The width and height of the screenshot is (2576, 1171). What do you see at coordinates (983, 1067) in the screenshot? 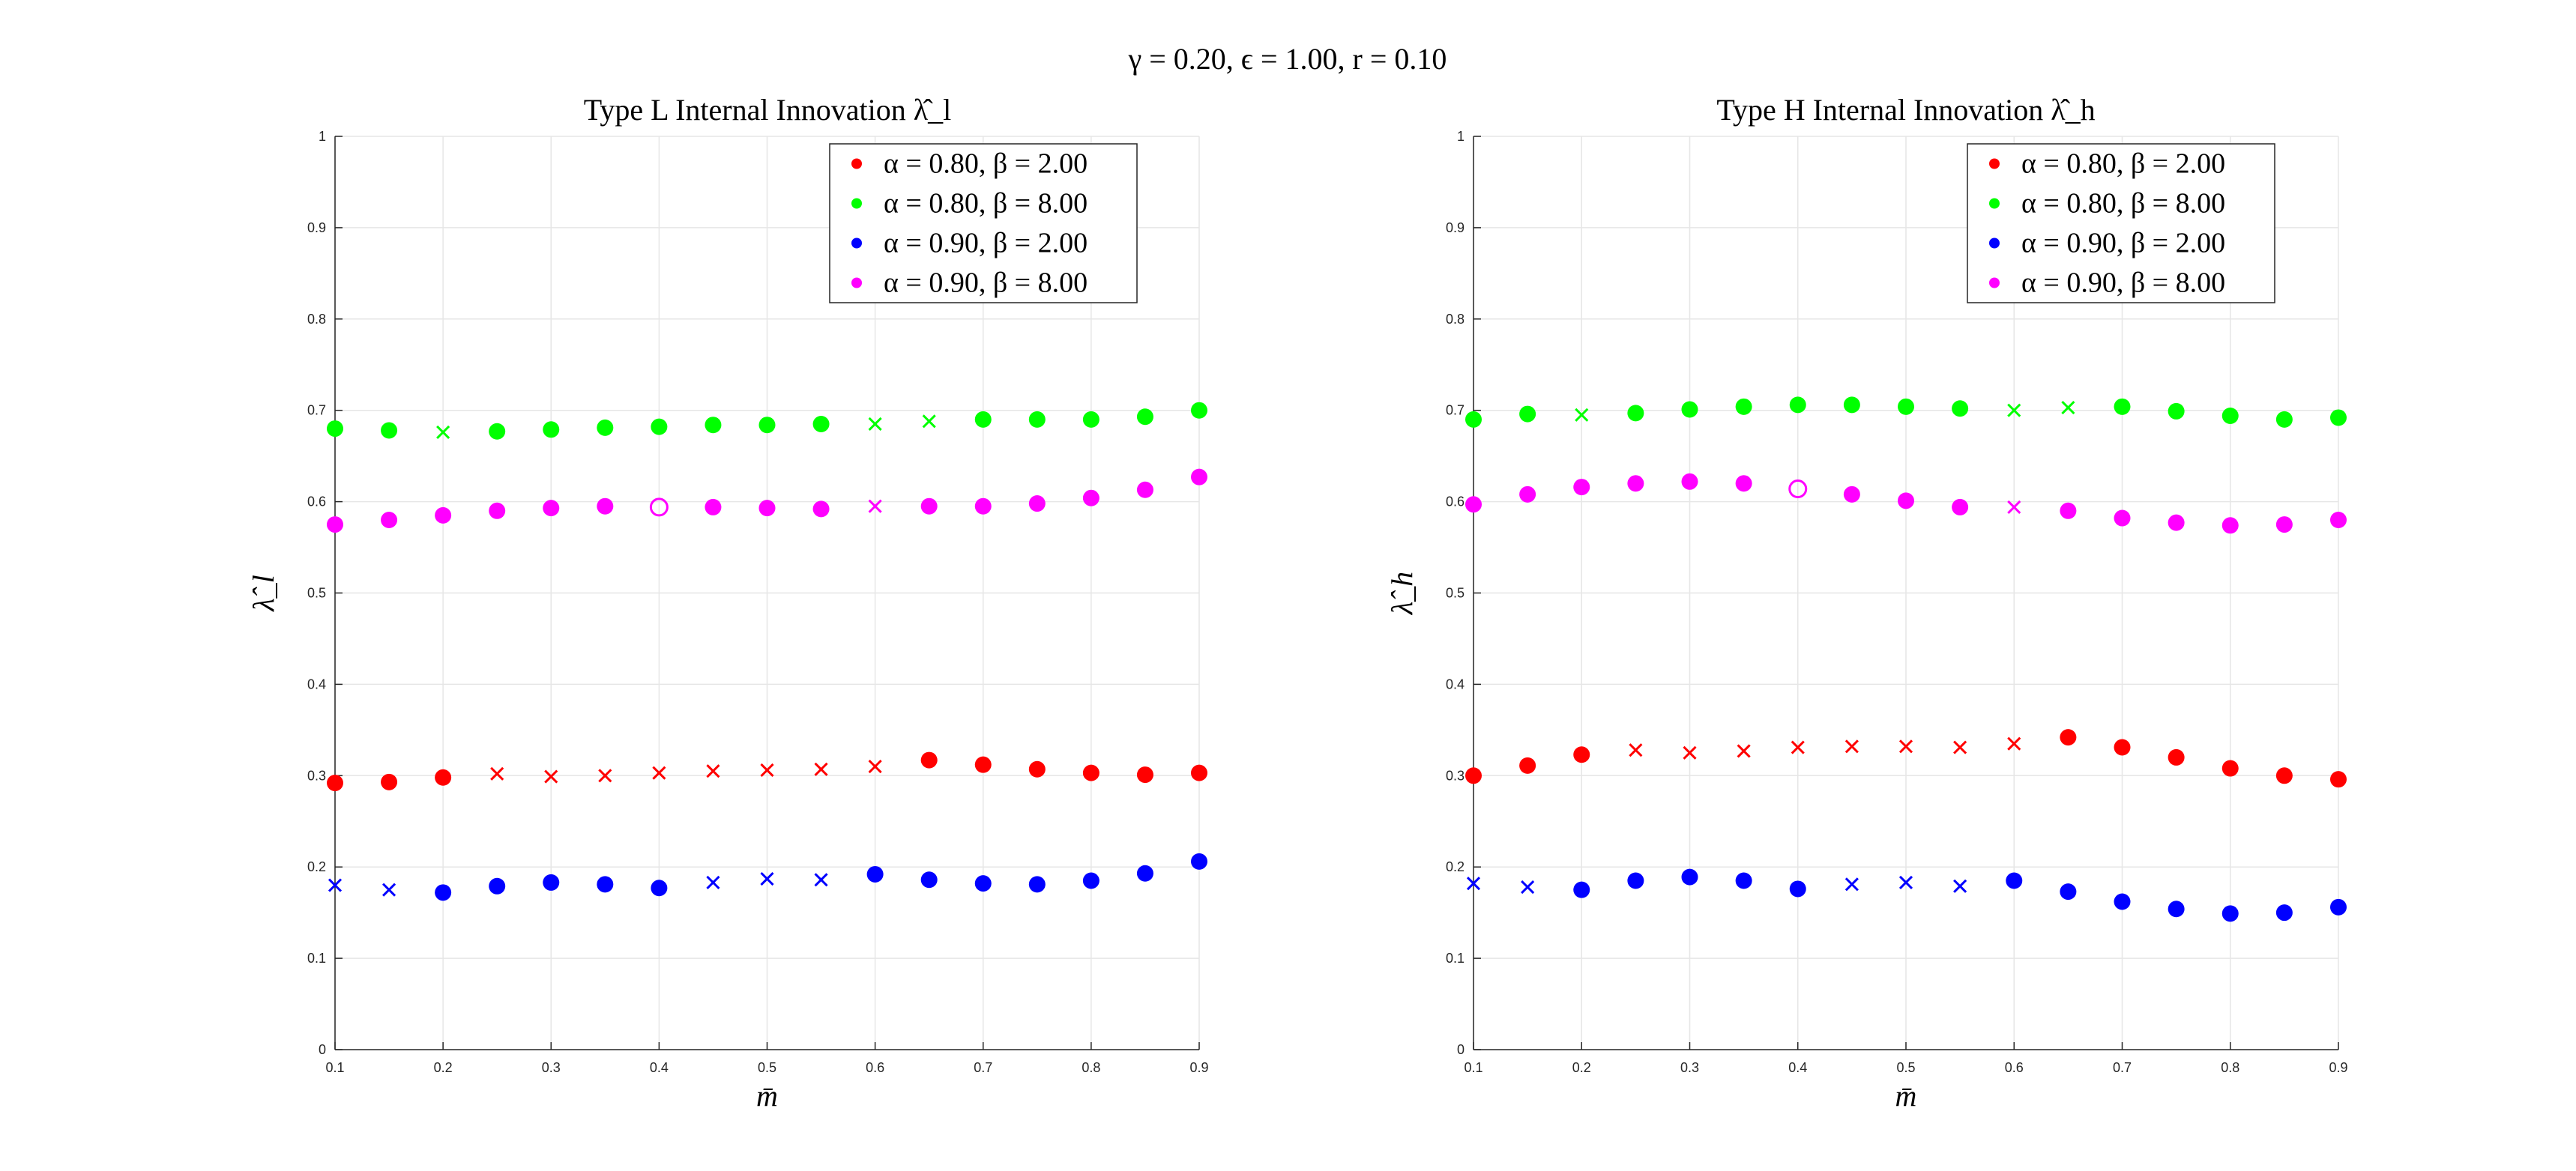
I see `x-tick-label: 0.7` at bounding box center [983, 1067].